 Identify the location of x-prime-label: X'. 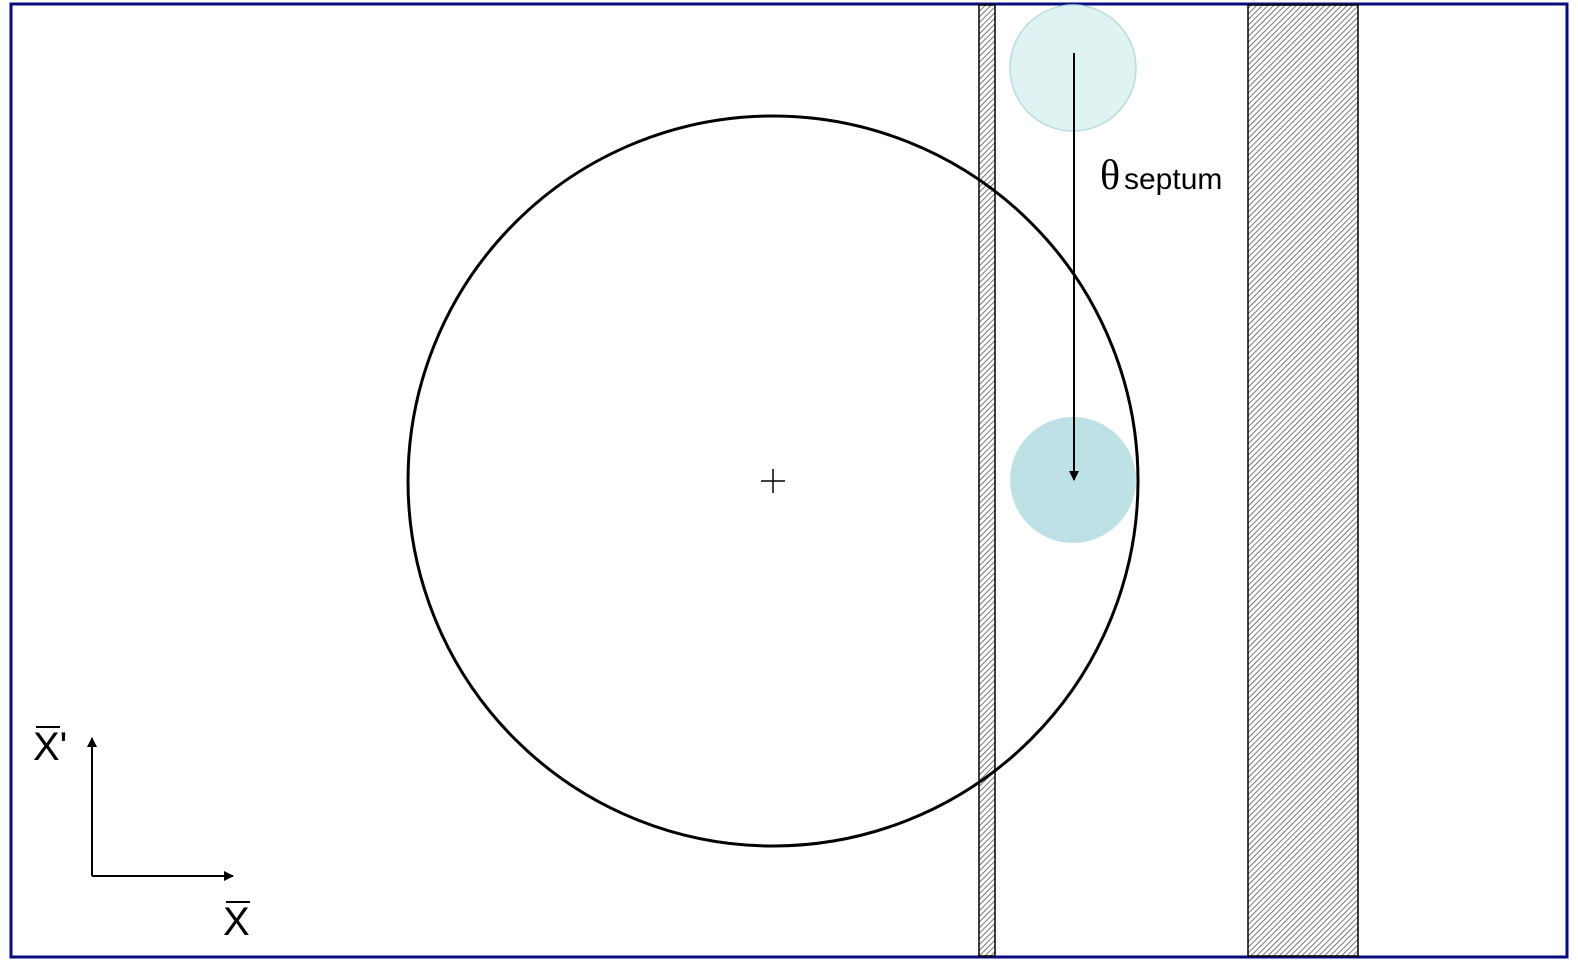
(50, 747).